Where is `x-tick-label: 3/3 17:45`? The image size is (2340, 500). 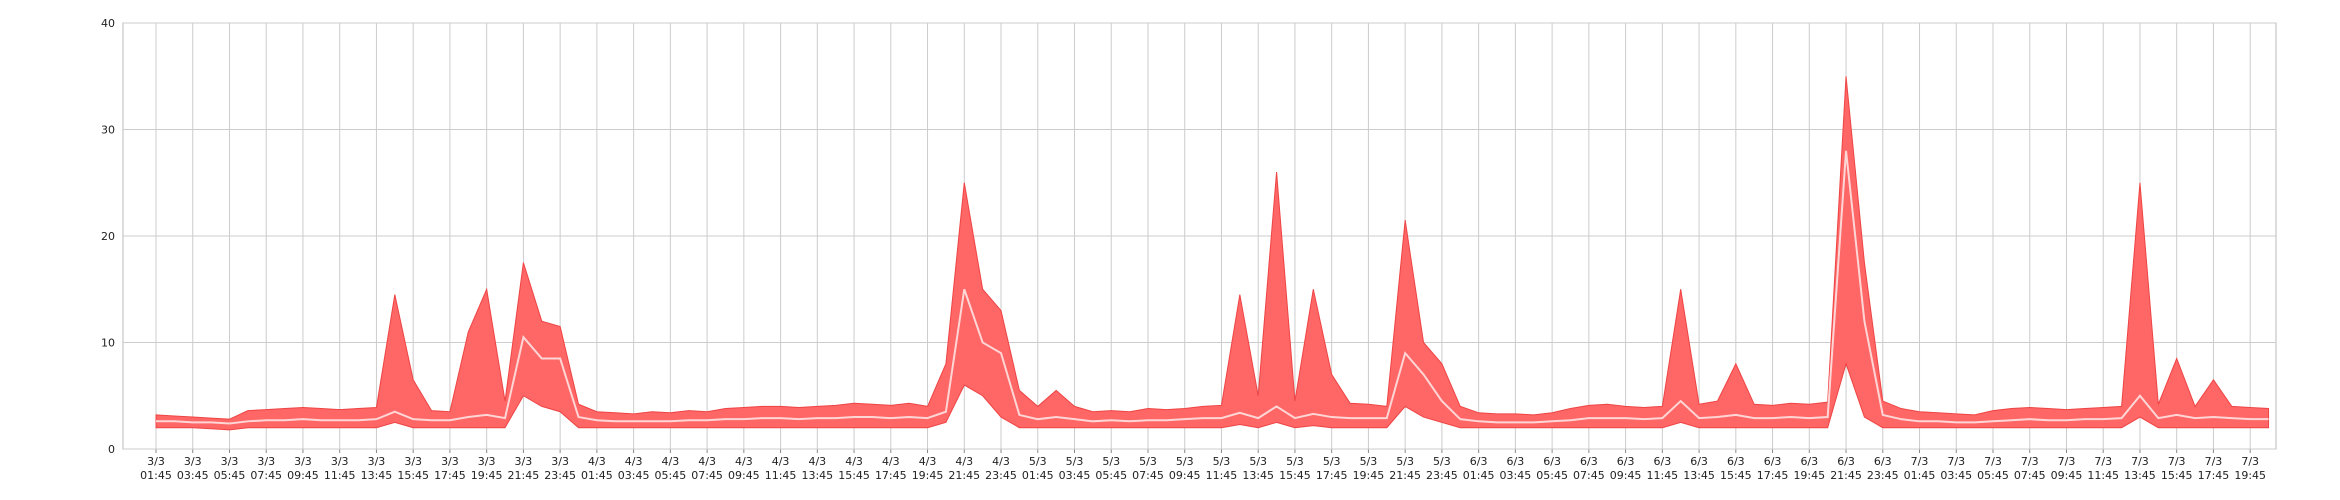 x-tick-label: 3/3 17:45 is located at coordinates (450, 468).